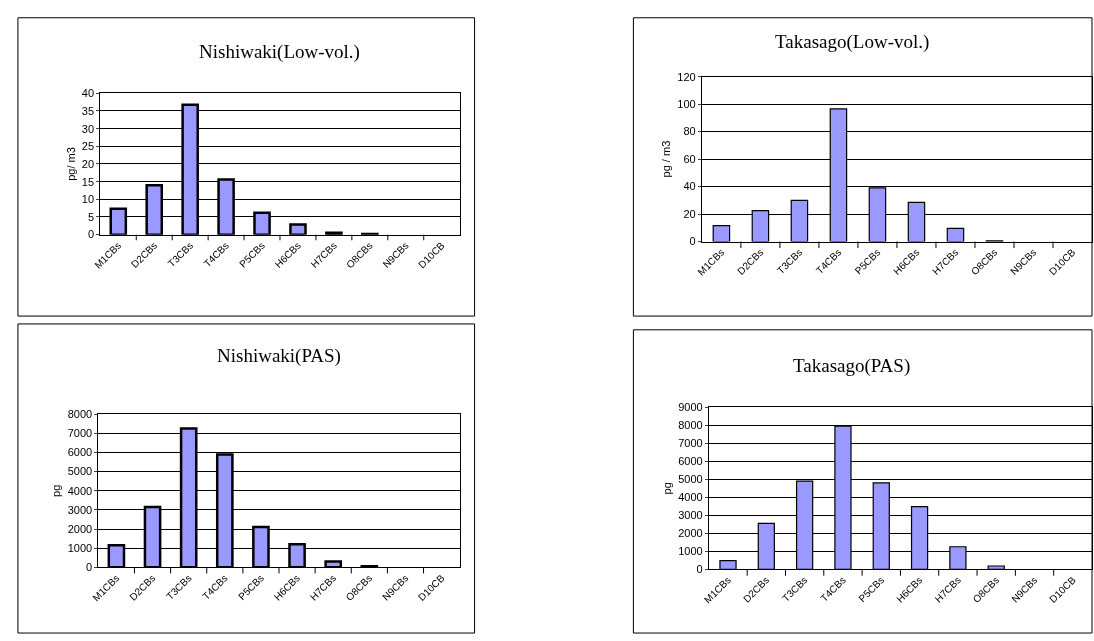 The image size is (1094, 641). Describe the element at coordinates (689, 131) in the screenshot. I see `y-tick-label: 80` at that location.